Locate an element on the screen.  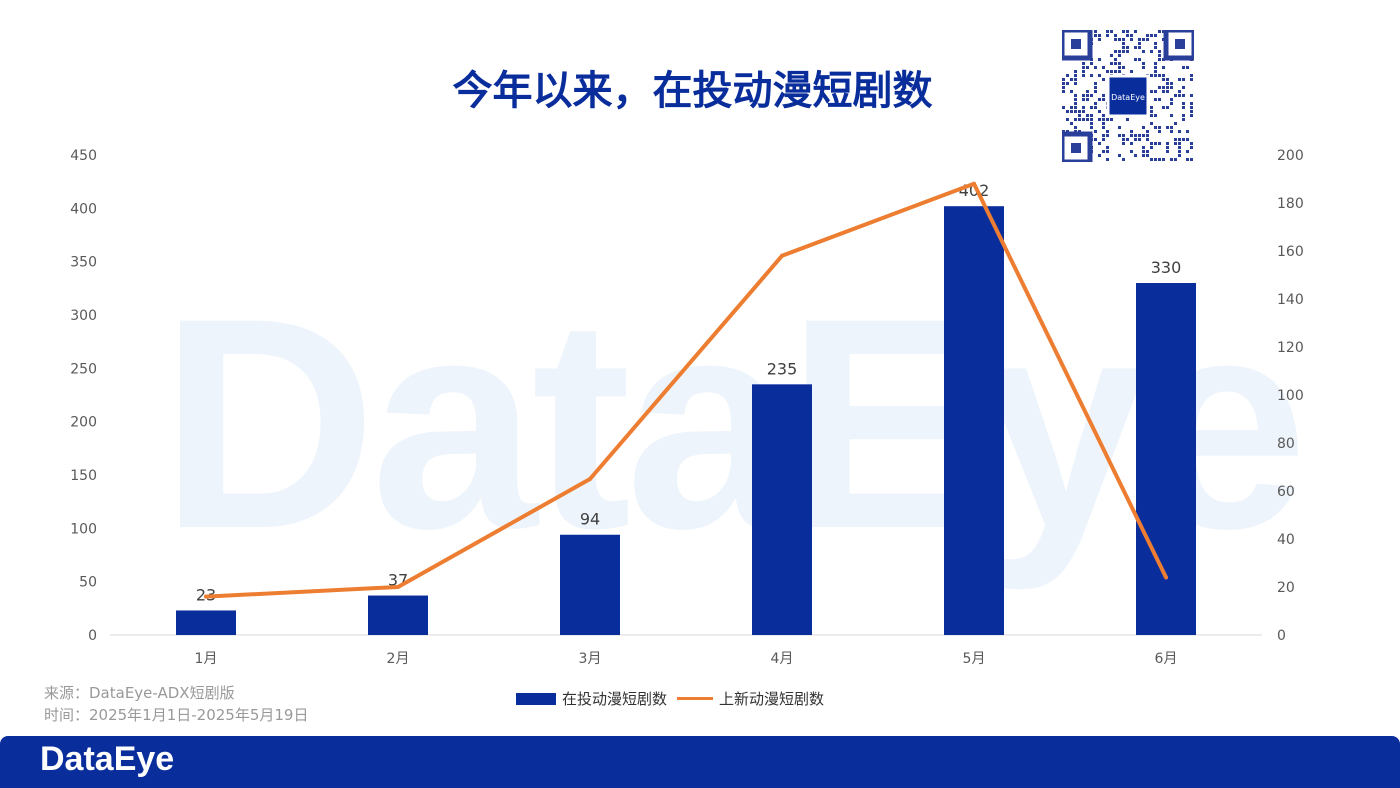
qr-finder-center is located at coordinates (1076, 148).